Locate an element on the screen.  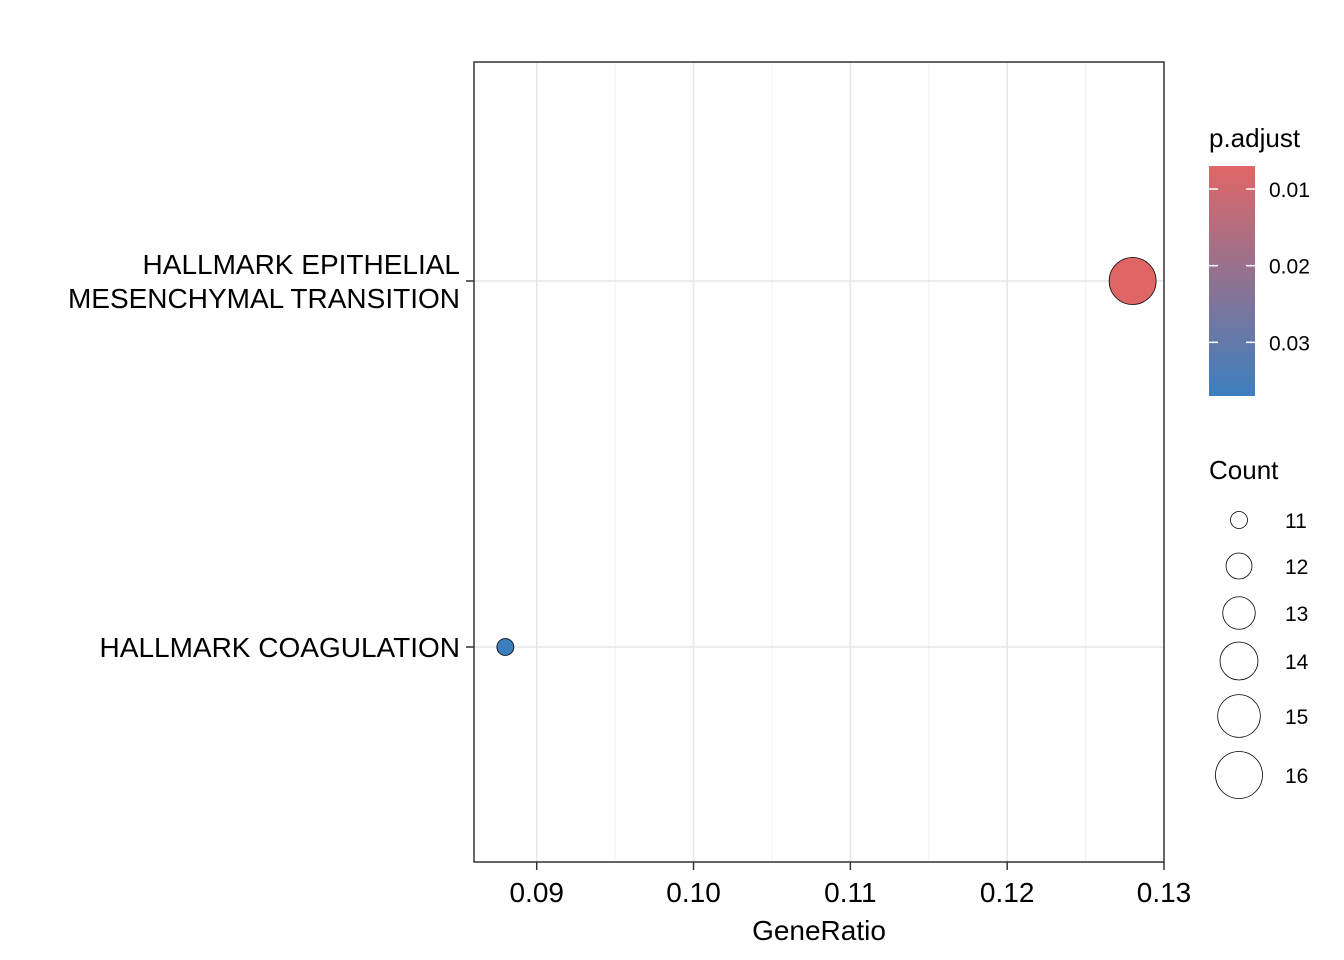
color-legend-title: p.adjust is located at coordinates (1255, 138).